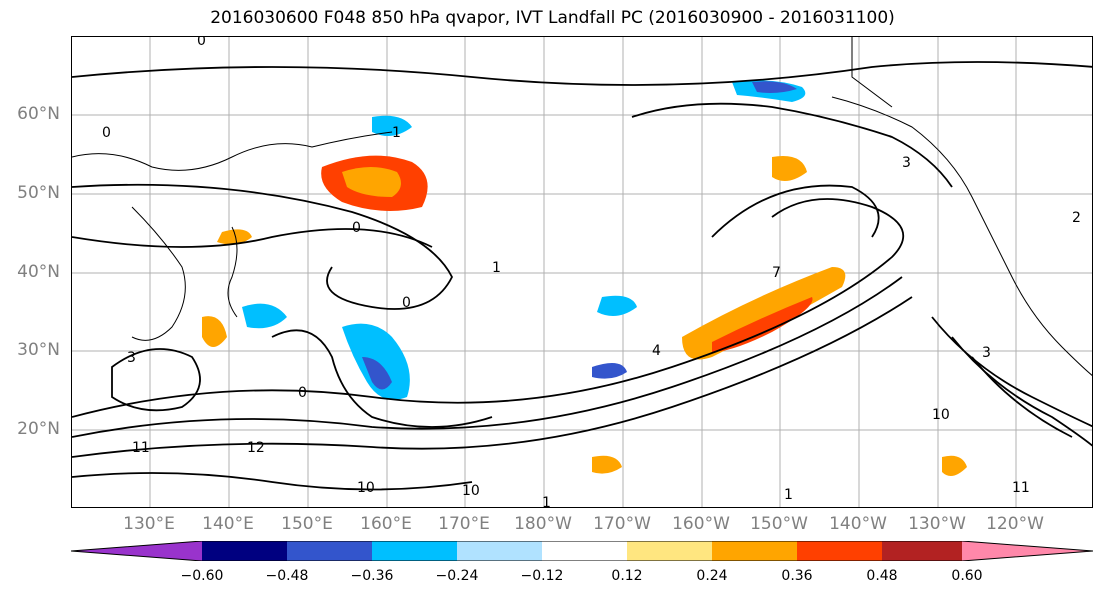 The height and width of the screenshot is (601, 1105). What do you see at coordinates (622, 524) in the screenshot?
I see `lon-label-170w: 170°W` at bounding box center [622, 524].